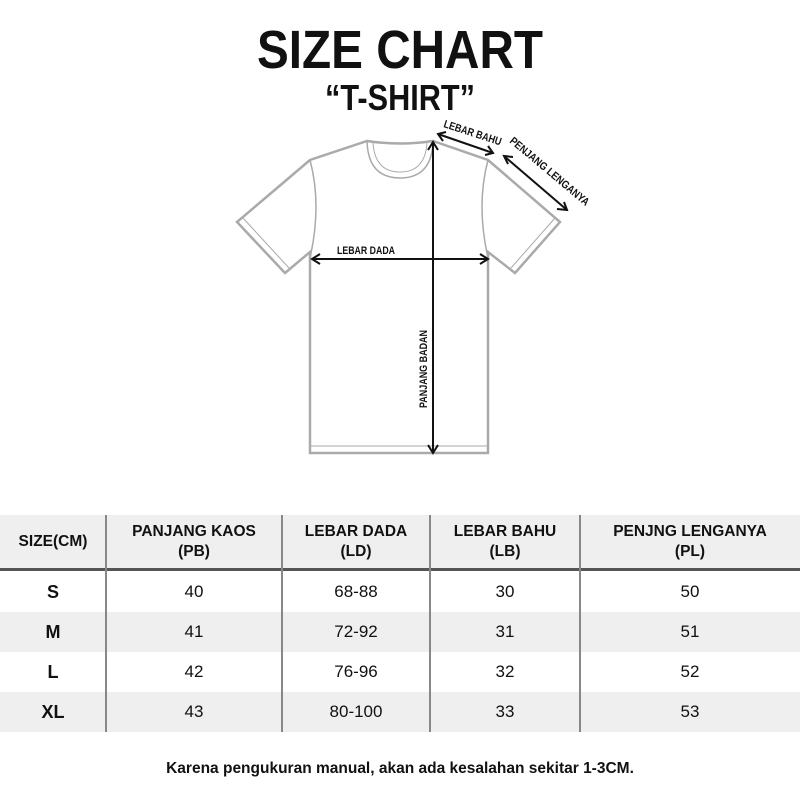 The width and height of the screenshot is (800, 800). What do you see at coordinates (690, 591) in the screenshot?
I see `value-cell: 50` at bounding box center [690, 591].